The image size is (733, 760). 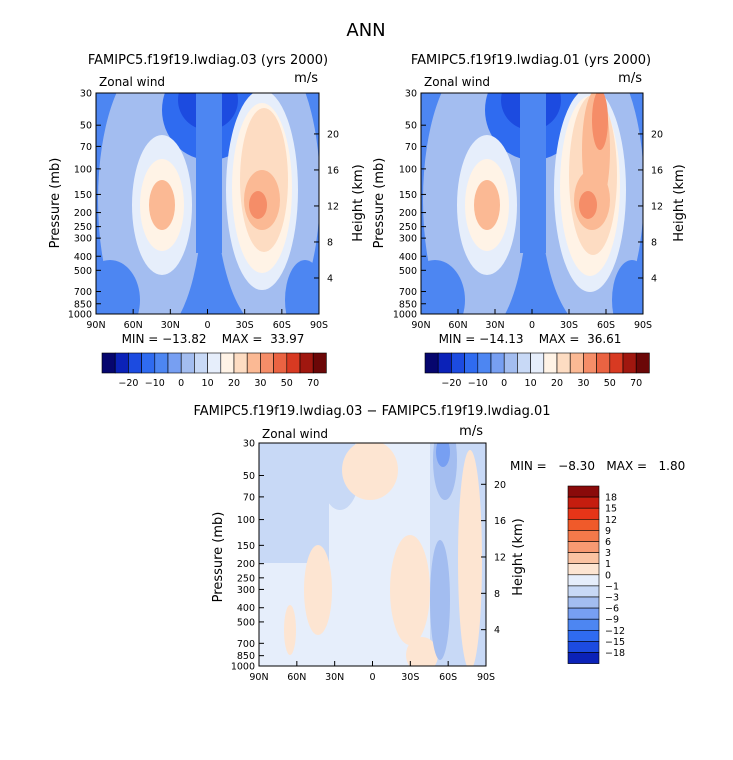 I want to click on panel-1-stats: MIN = −13.82 MAX = 33.97, so click(x=213, y=339).